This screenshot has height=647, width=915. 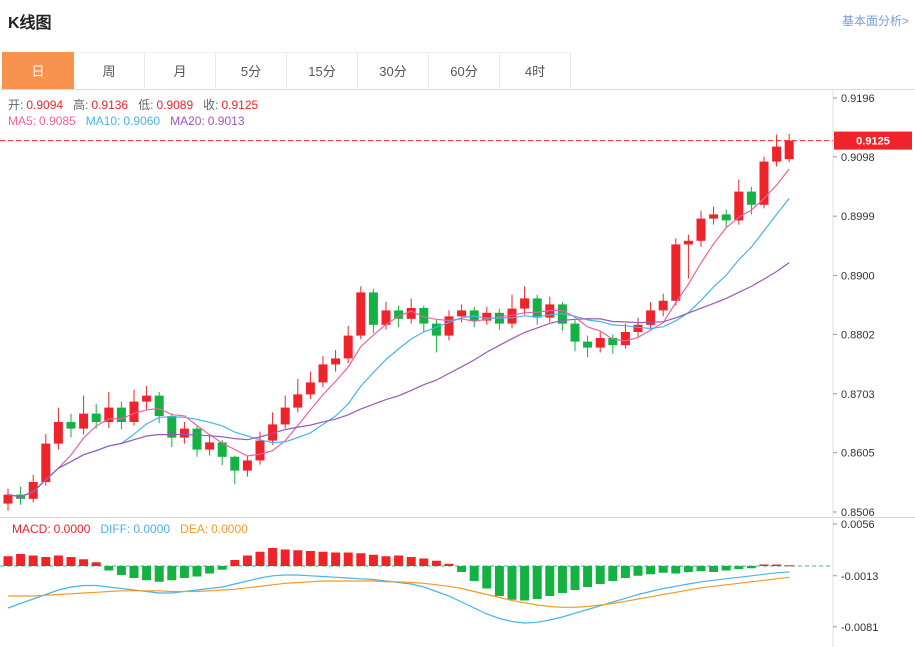 I want to click on header: K线图 基本面分析>, so click(x=457, y=26).